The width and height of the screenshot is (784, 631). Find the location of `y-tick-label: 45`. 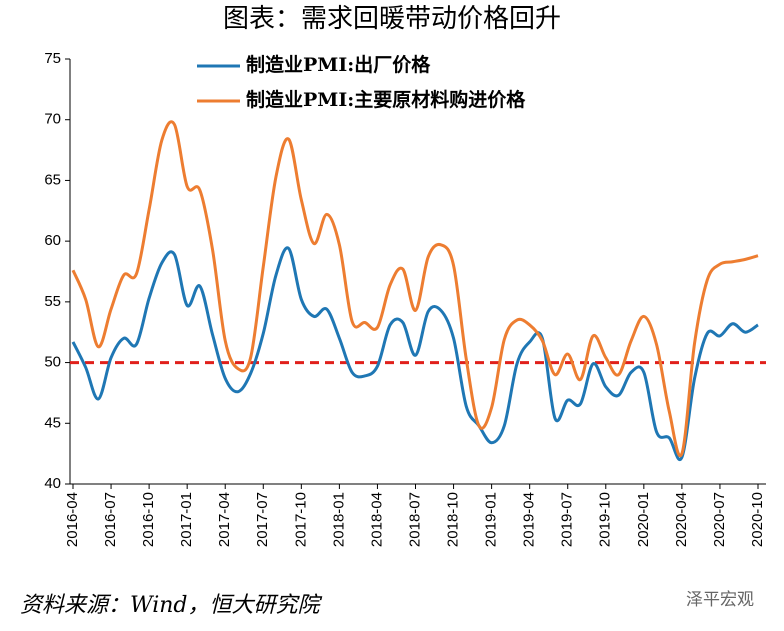

y-tick-label: 45 is located at coordinates (52, 422).